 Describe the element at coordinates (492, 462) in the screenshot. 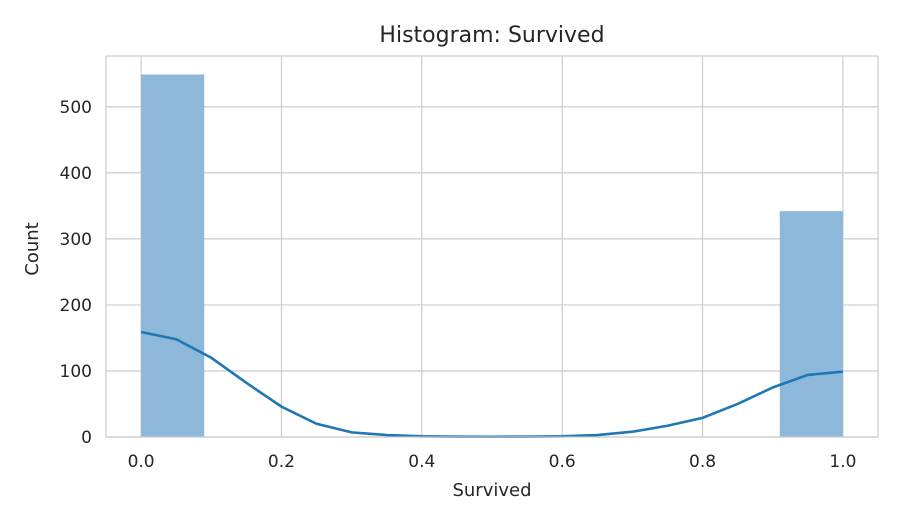

I see `x-axis-ticks: 0.0 0.2 0.4 0.6 0.8 1.0` at that location.